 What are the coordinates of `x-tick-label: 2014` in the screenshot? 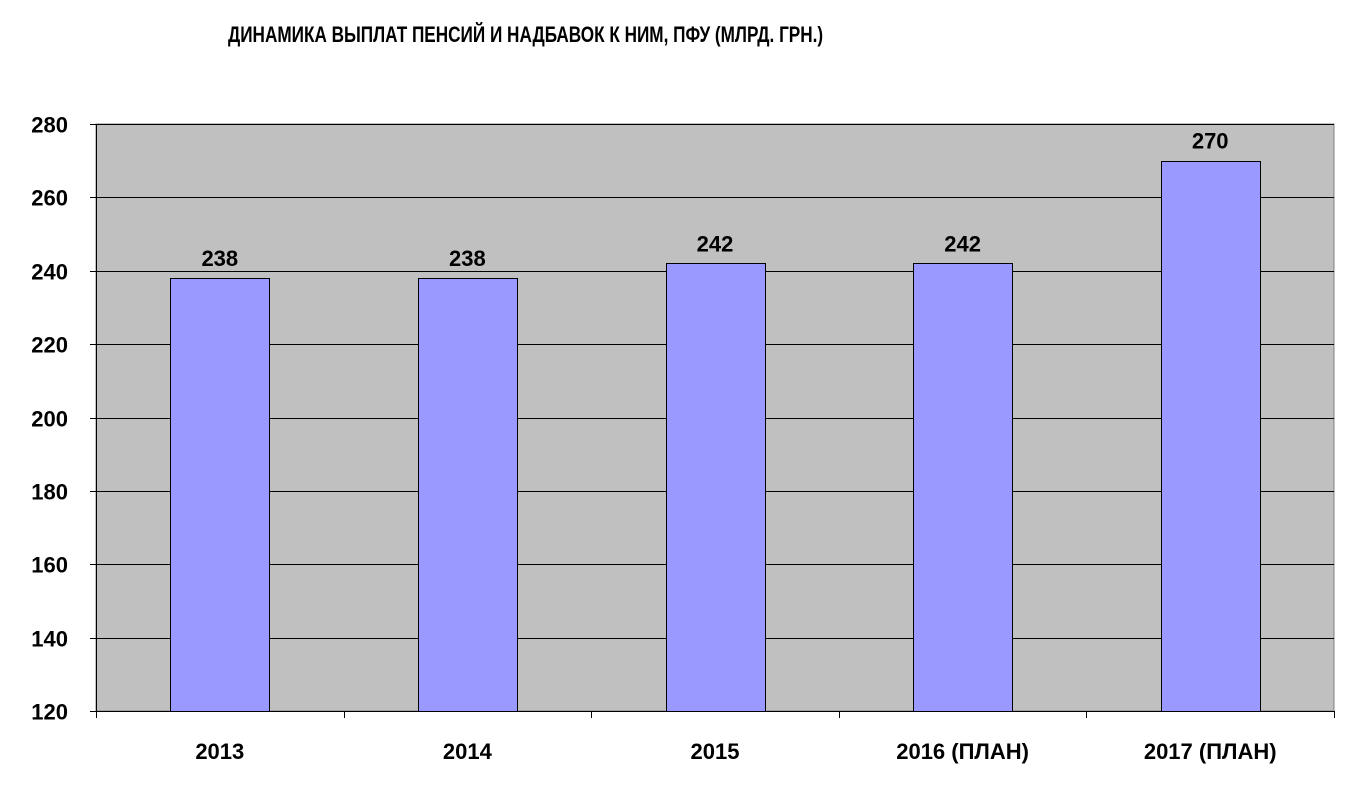 It's located at (468, 751).